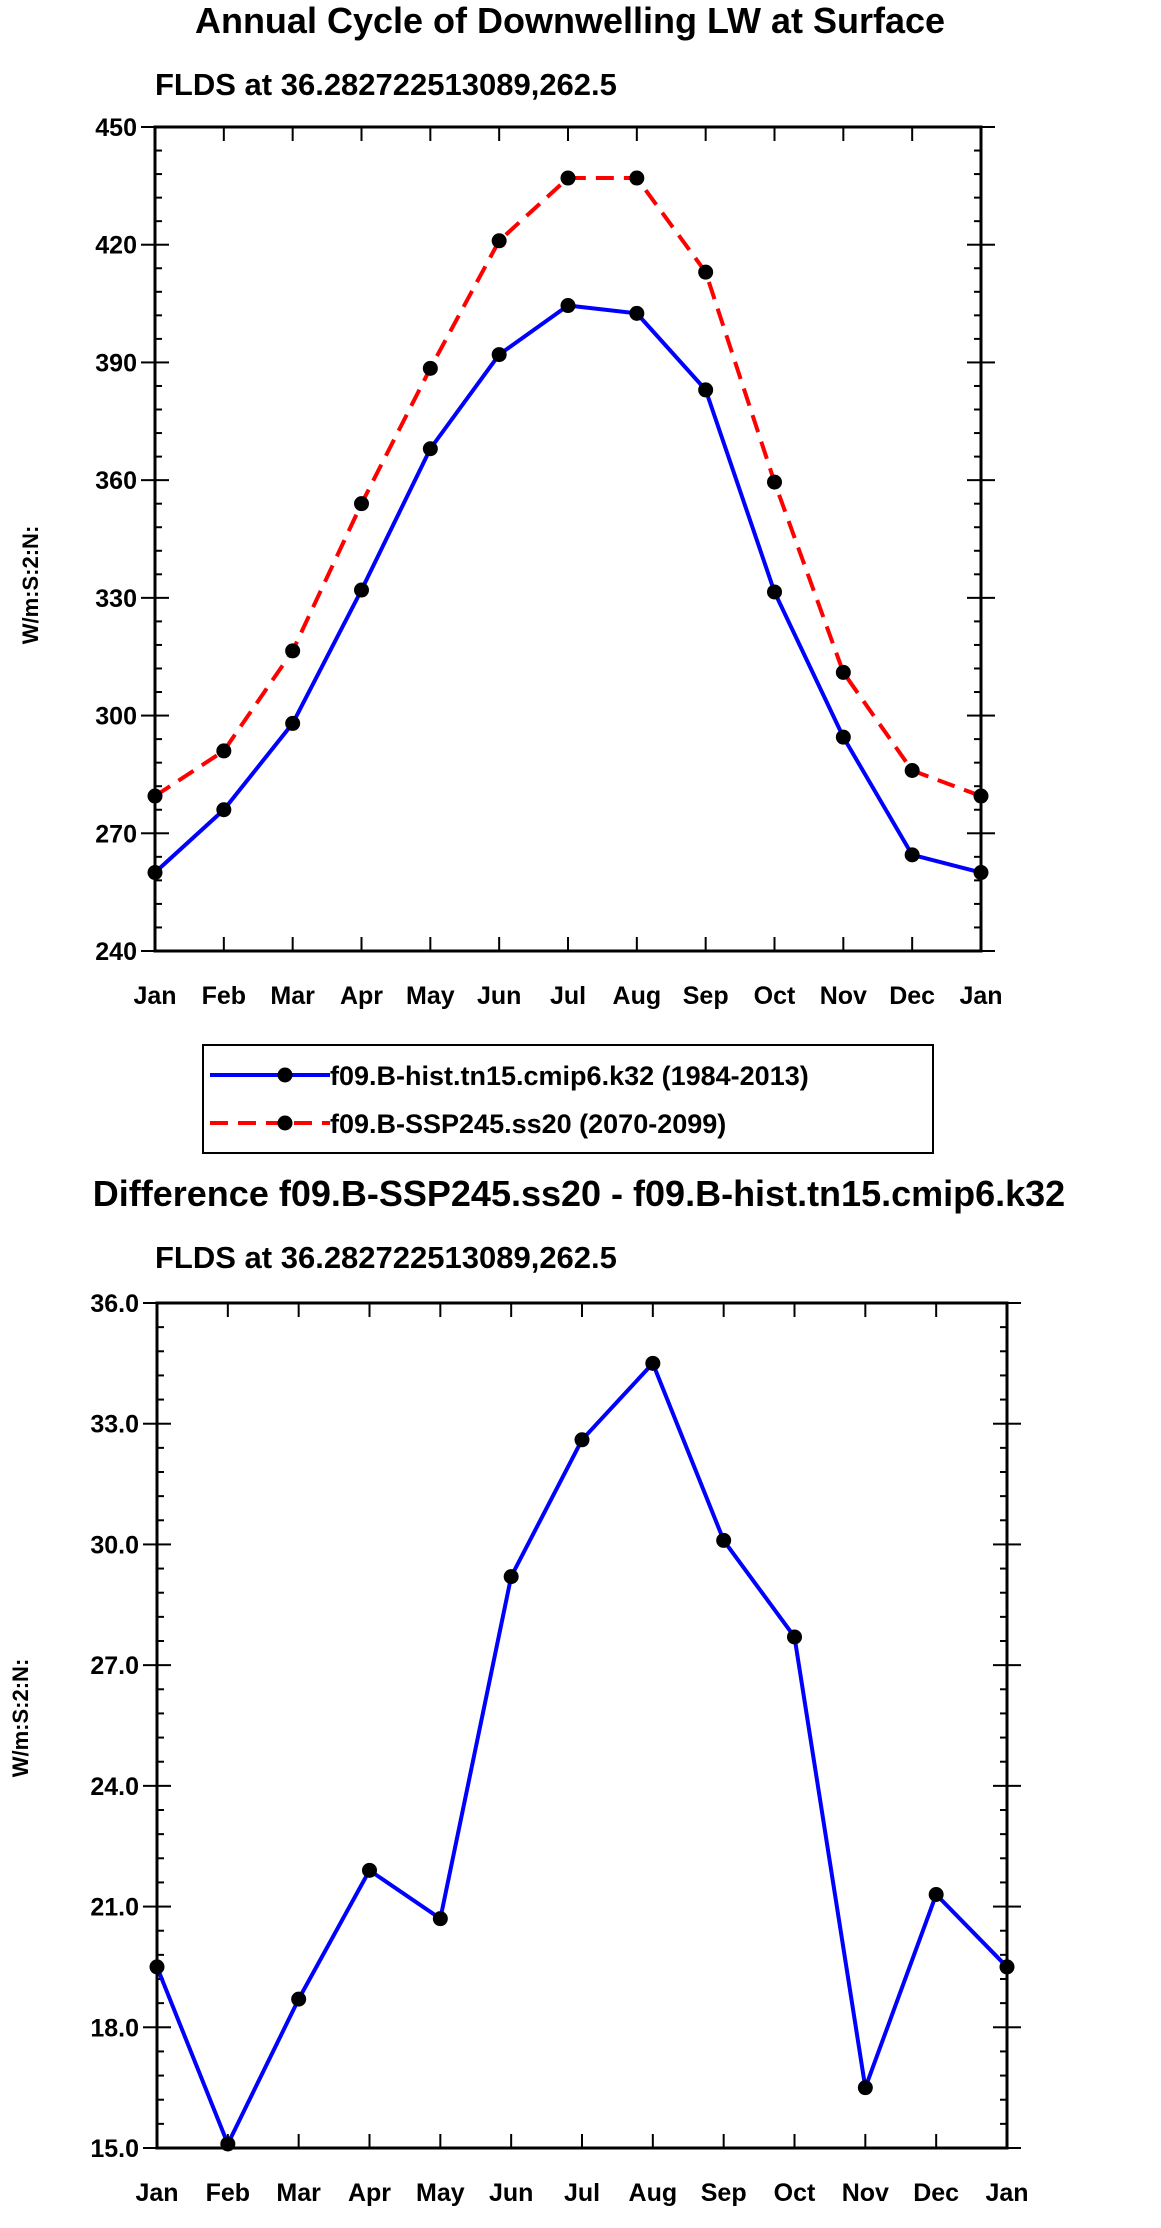  Describe the element at coordinates (582, 2193) in the screenshot. I see `chart2-xtick-label: Jul` at that location.